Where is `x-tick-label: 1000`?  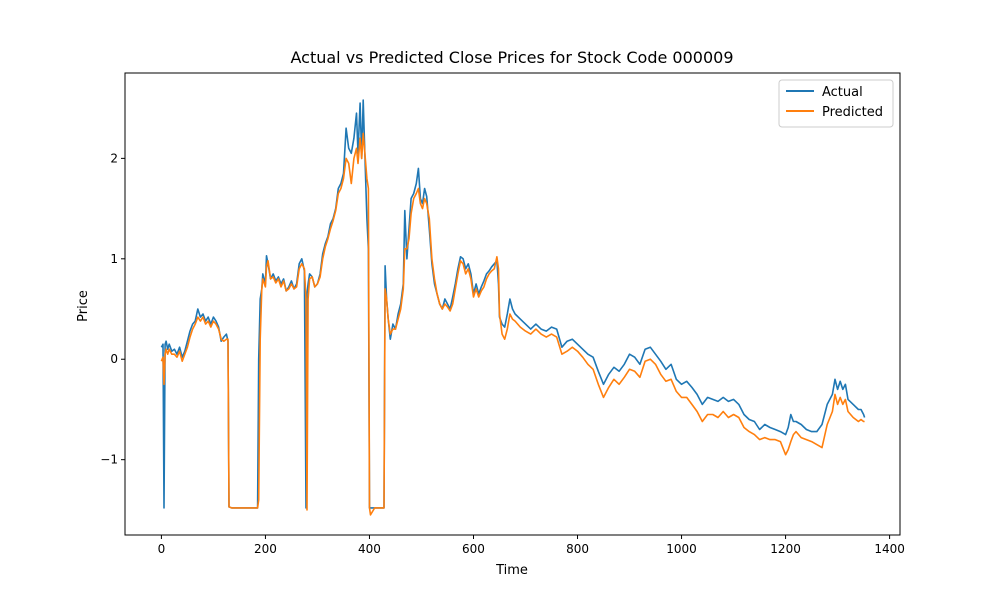 x-tick-label: 1000 is located at coordinates (681, 549).